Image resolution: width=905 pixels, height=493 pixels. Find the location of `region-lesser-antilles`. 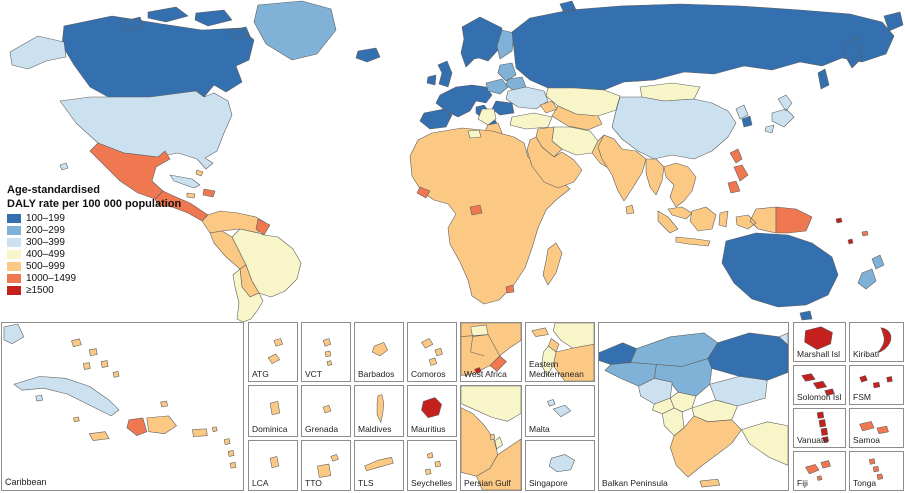

region-lesser-antilles is located at coordinates (224, 447).